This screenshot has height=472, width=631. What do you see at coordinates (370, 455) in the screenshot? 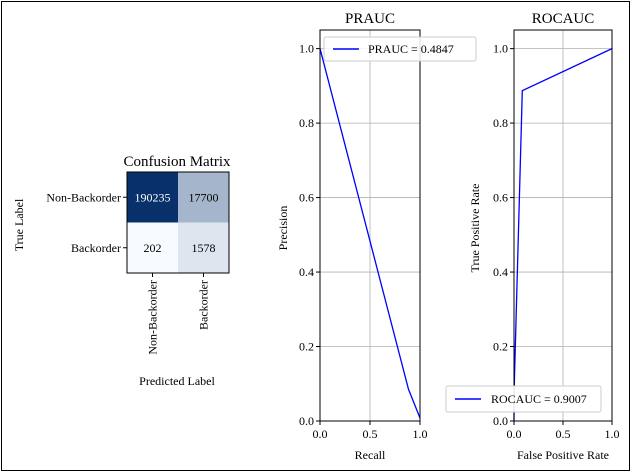
I see `pr-xlabel: Recall` at bounding box center [370, 455].